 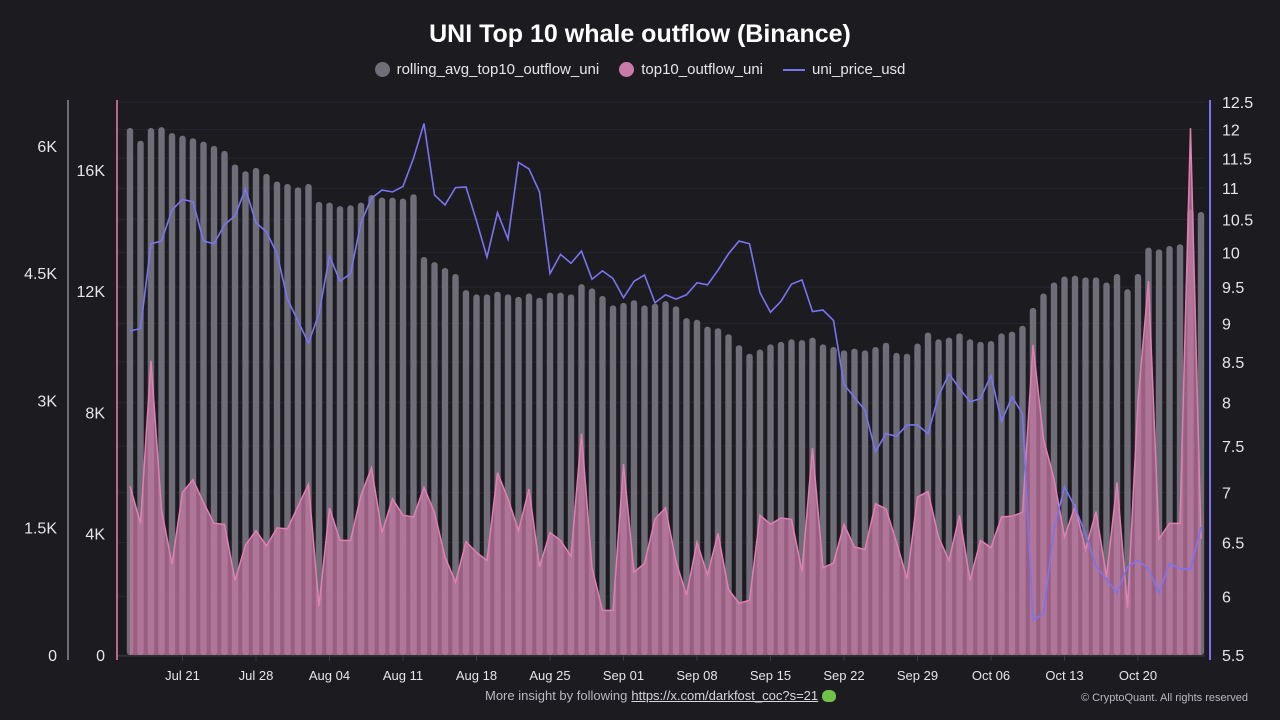 What do you see at coordinates (1233, 544) in the screenshot?
I see `price-tick-label: 6.5` at bounding box center [1233, 544].